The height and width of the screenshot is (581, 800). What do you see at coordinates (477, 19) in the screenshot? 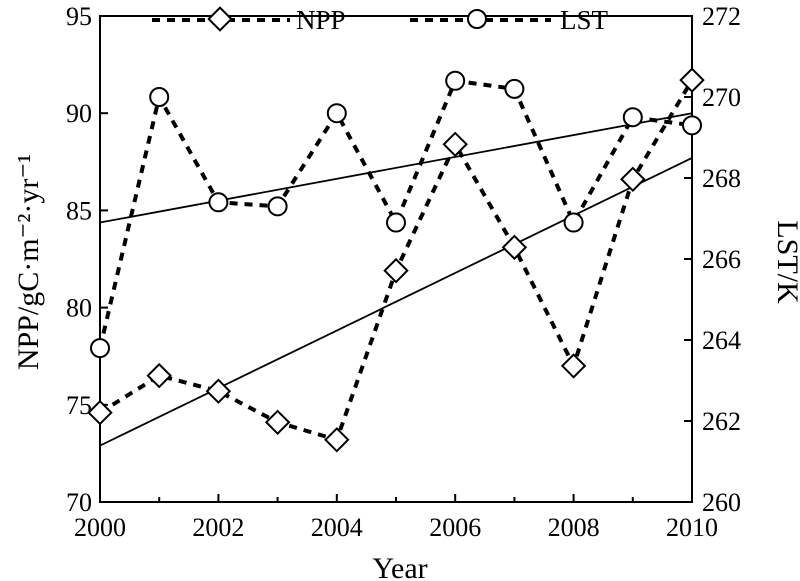
I see `legend-marker-lst` at bounding box center [477, 19].